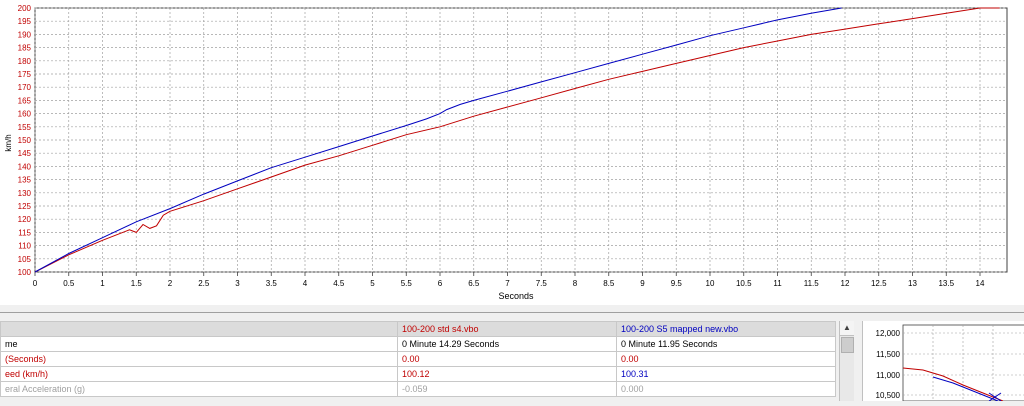  What do you see at coordinates (25, 61) in the screenshot?
I see `y-tick-label: 180` at bounding box center [25, 61].